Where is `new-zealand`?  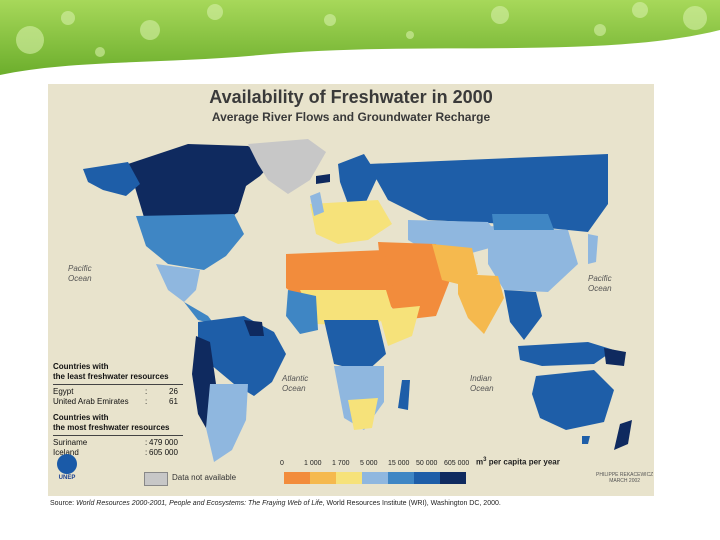
new-zealand is located at coordinates (623, 435).